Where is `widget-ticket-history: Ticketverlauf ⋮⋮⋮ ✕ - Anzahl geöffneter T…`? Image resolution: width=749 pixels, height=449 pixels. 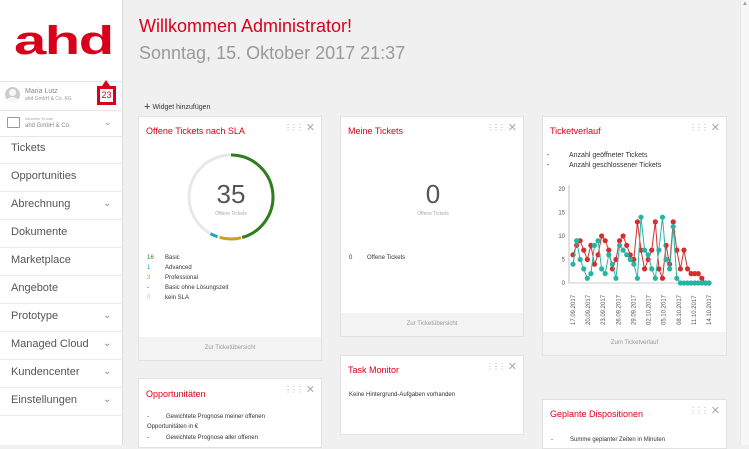 widget-ticket-history: Ticketverlauf ⋮⋮⋮ ✕ - Anzahl geöffneter T… is located at coordinates (634, 236).